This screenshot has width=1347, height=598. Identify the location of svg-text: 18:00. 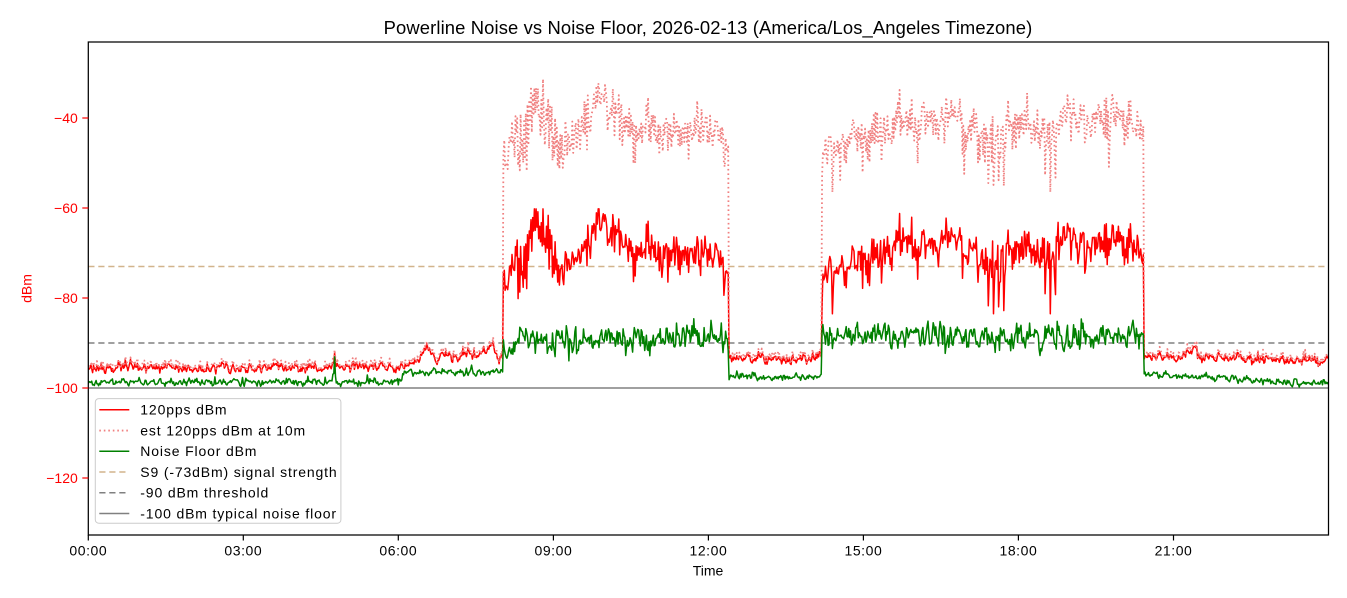
(1019, 551).